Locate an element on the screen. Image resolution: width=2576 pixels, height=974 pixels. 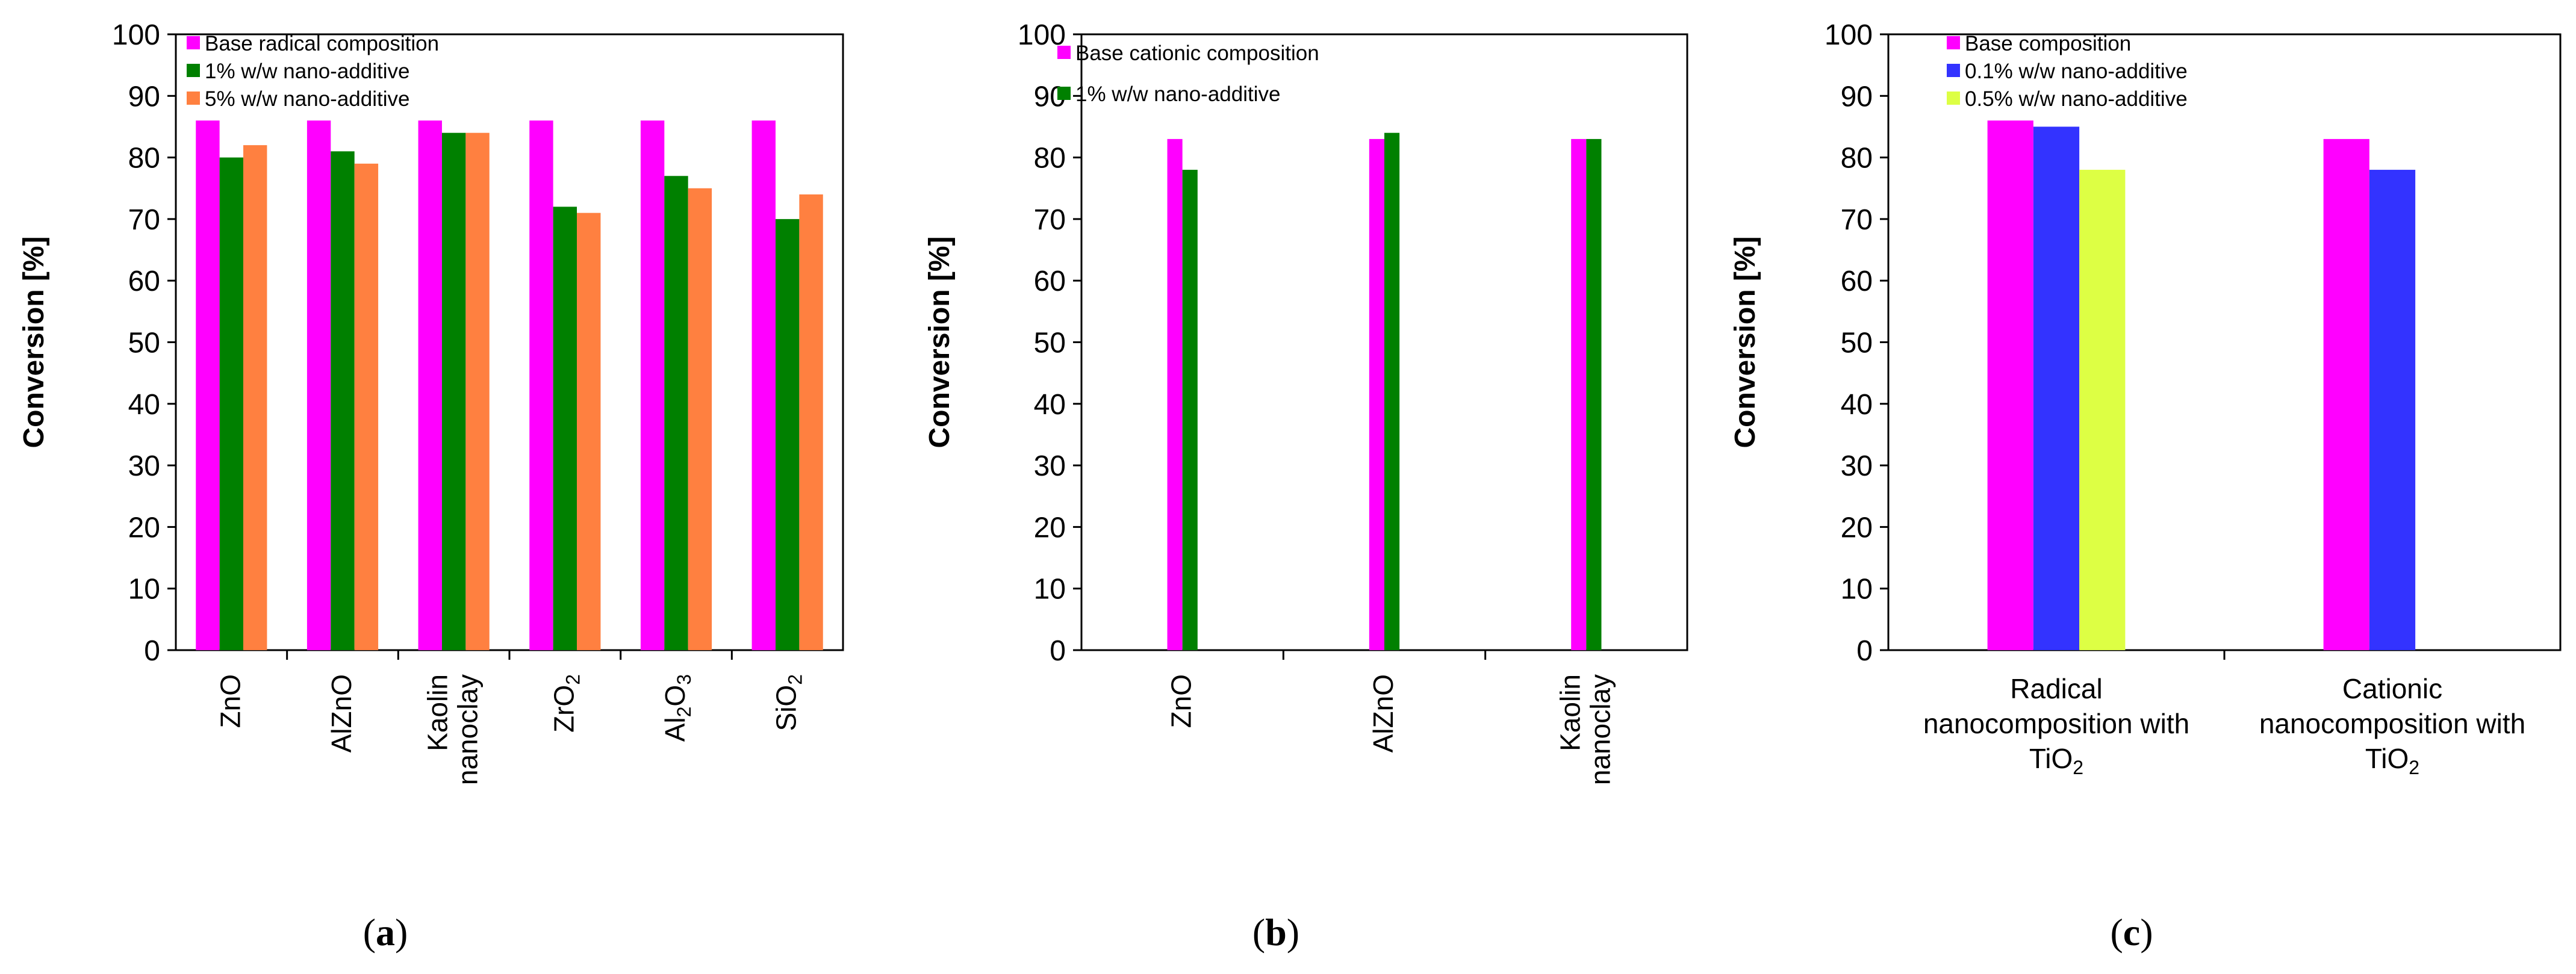
bar-base-composition is located at coordinates (2010, 385).